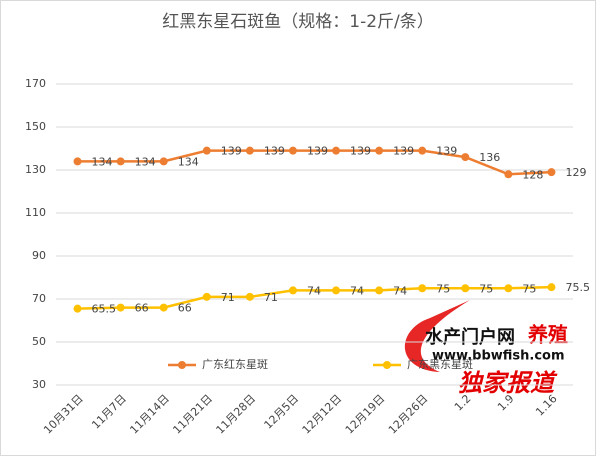  Describe the element at coordinates (489, 157) in the screenshot. I see `data-label: 136` at that location.